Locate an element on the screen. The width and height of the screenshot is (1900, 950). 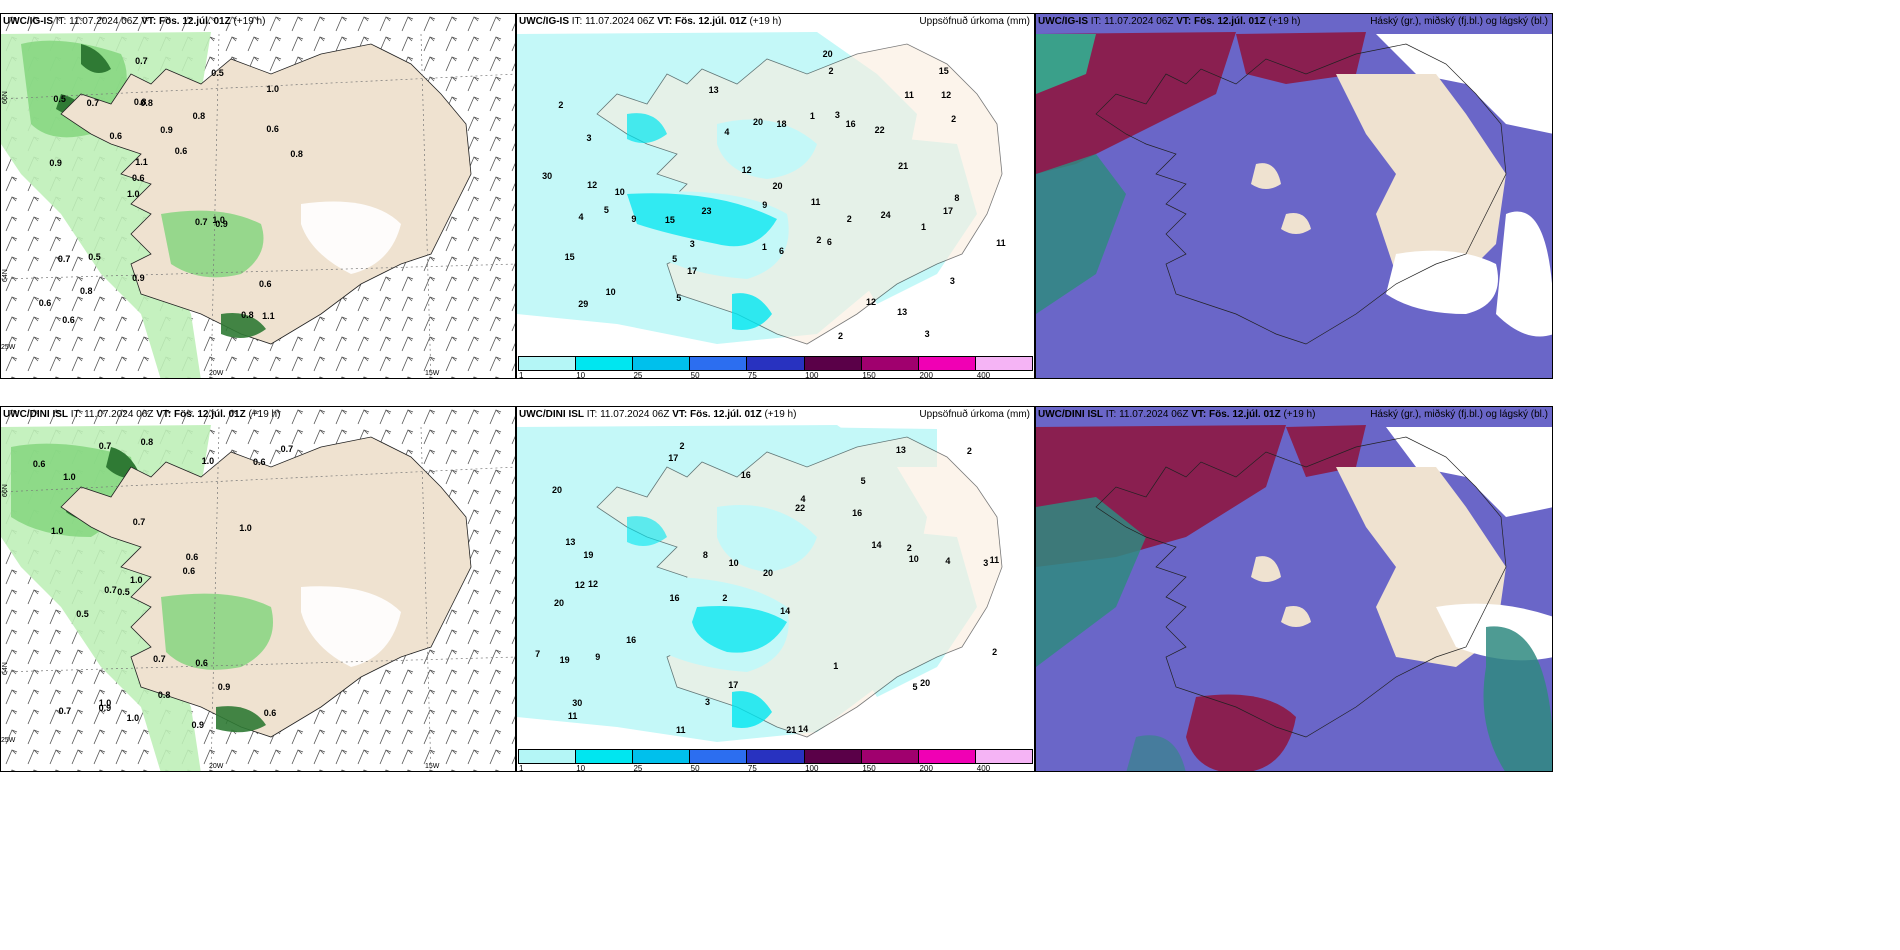
colorbar-tick: 200 is located at coordinates (926, 375).